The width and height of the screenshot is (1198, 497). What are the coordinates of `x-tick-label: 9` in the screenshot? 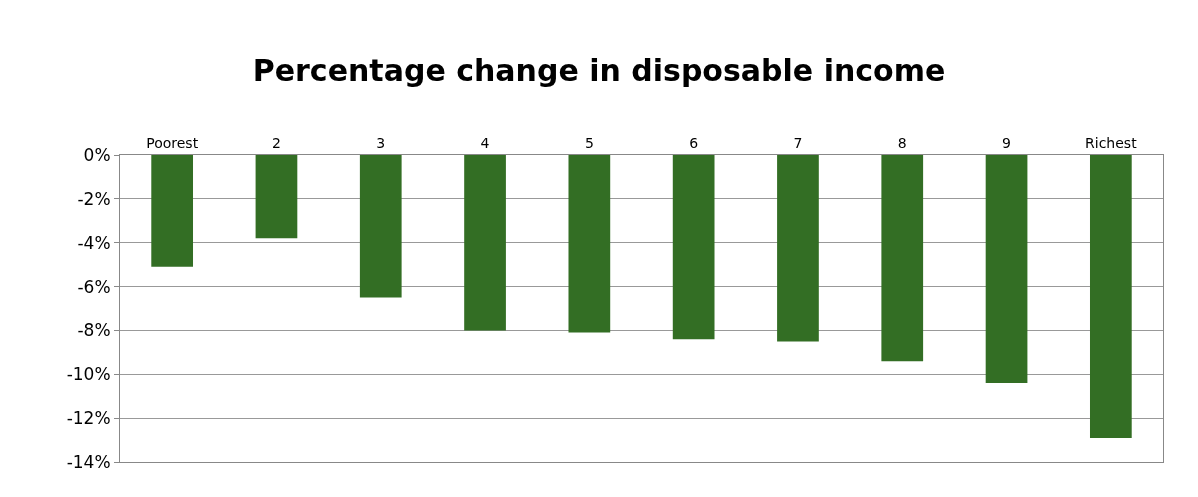 It's located at (1007, 143).